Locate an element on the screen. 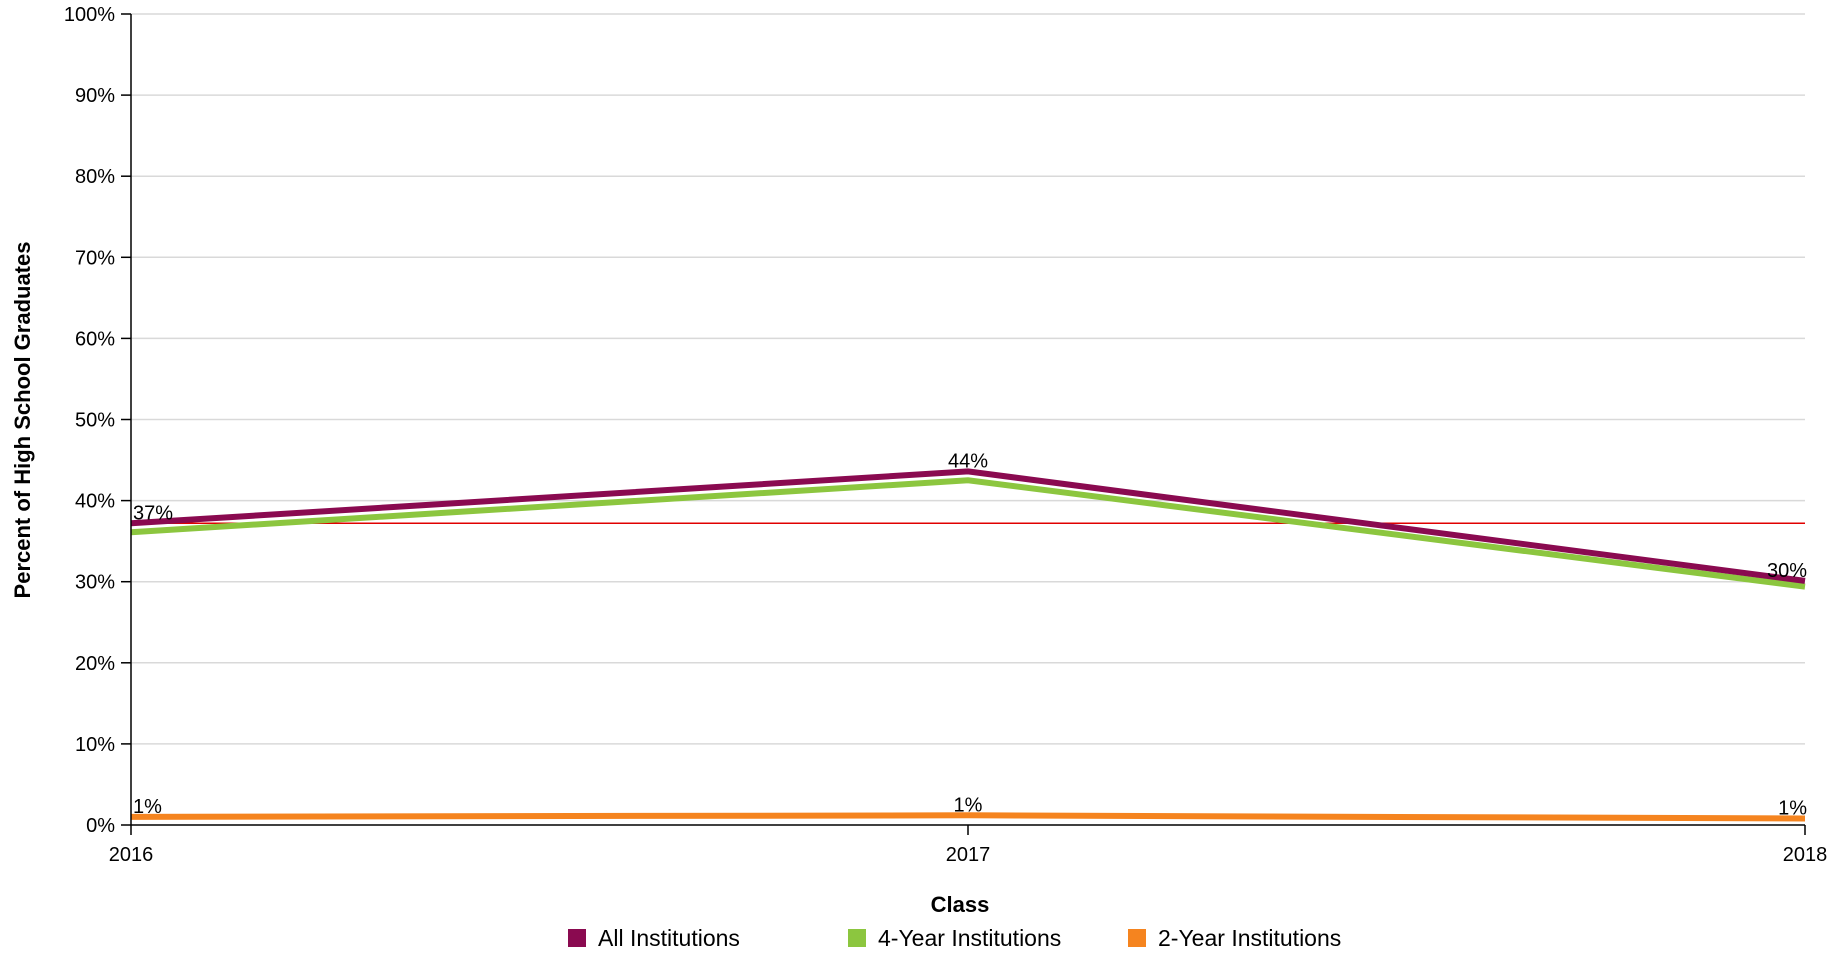  y-axis-ticks: 0% 10% 20% 30% 40% 50% 60% 70% 80% 90% 100% is located at coordinates (97, 420).